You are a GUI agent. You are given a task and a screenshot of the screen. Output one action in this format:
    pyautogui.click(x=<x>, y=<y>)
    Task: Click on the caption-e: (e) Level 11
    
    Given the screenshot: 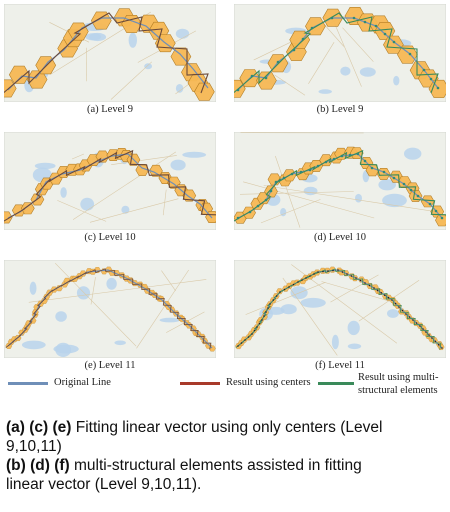 What is the action you would take?
    pyautogui.click(x=110, y=365)
    